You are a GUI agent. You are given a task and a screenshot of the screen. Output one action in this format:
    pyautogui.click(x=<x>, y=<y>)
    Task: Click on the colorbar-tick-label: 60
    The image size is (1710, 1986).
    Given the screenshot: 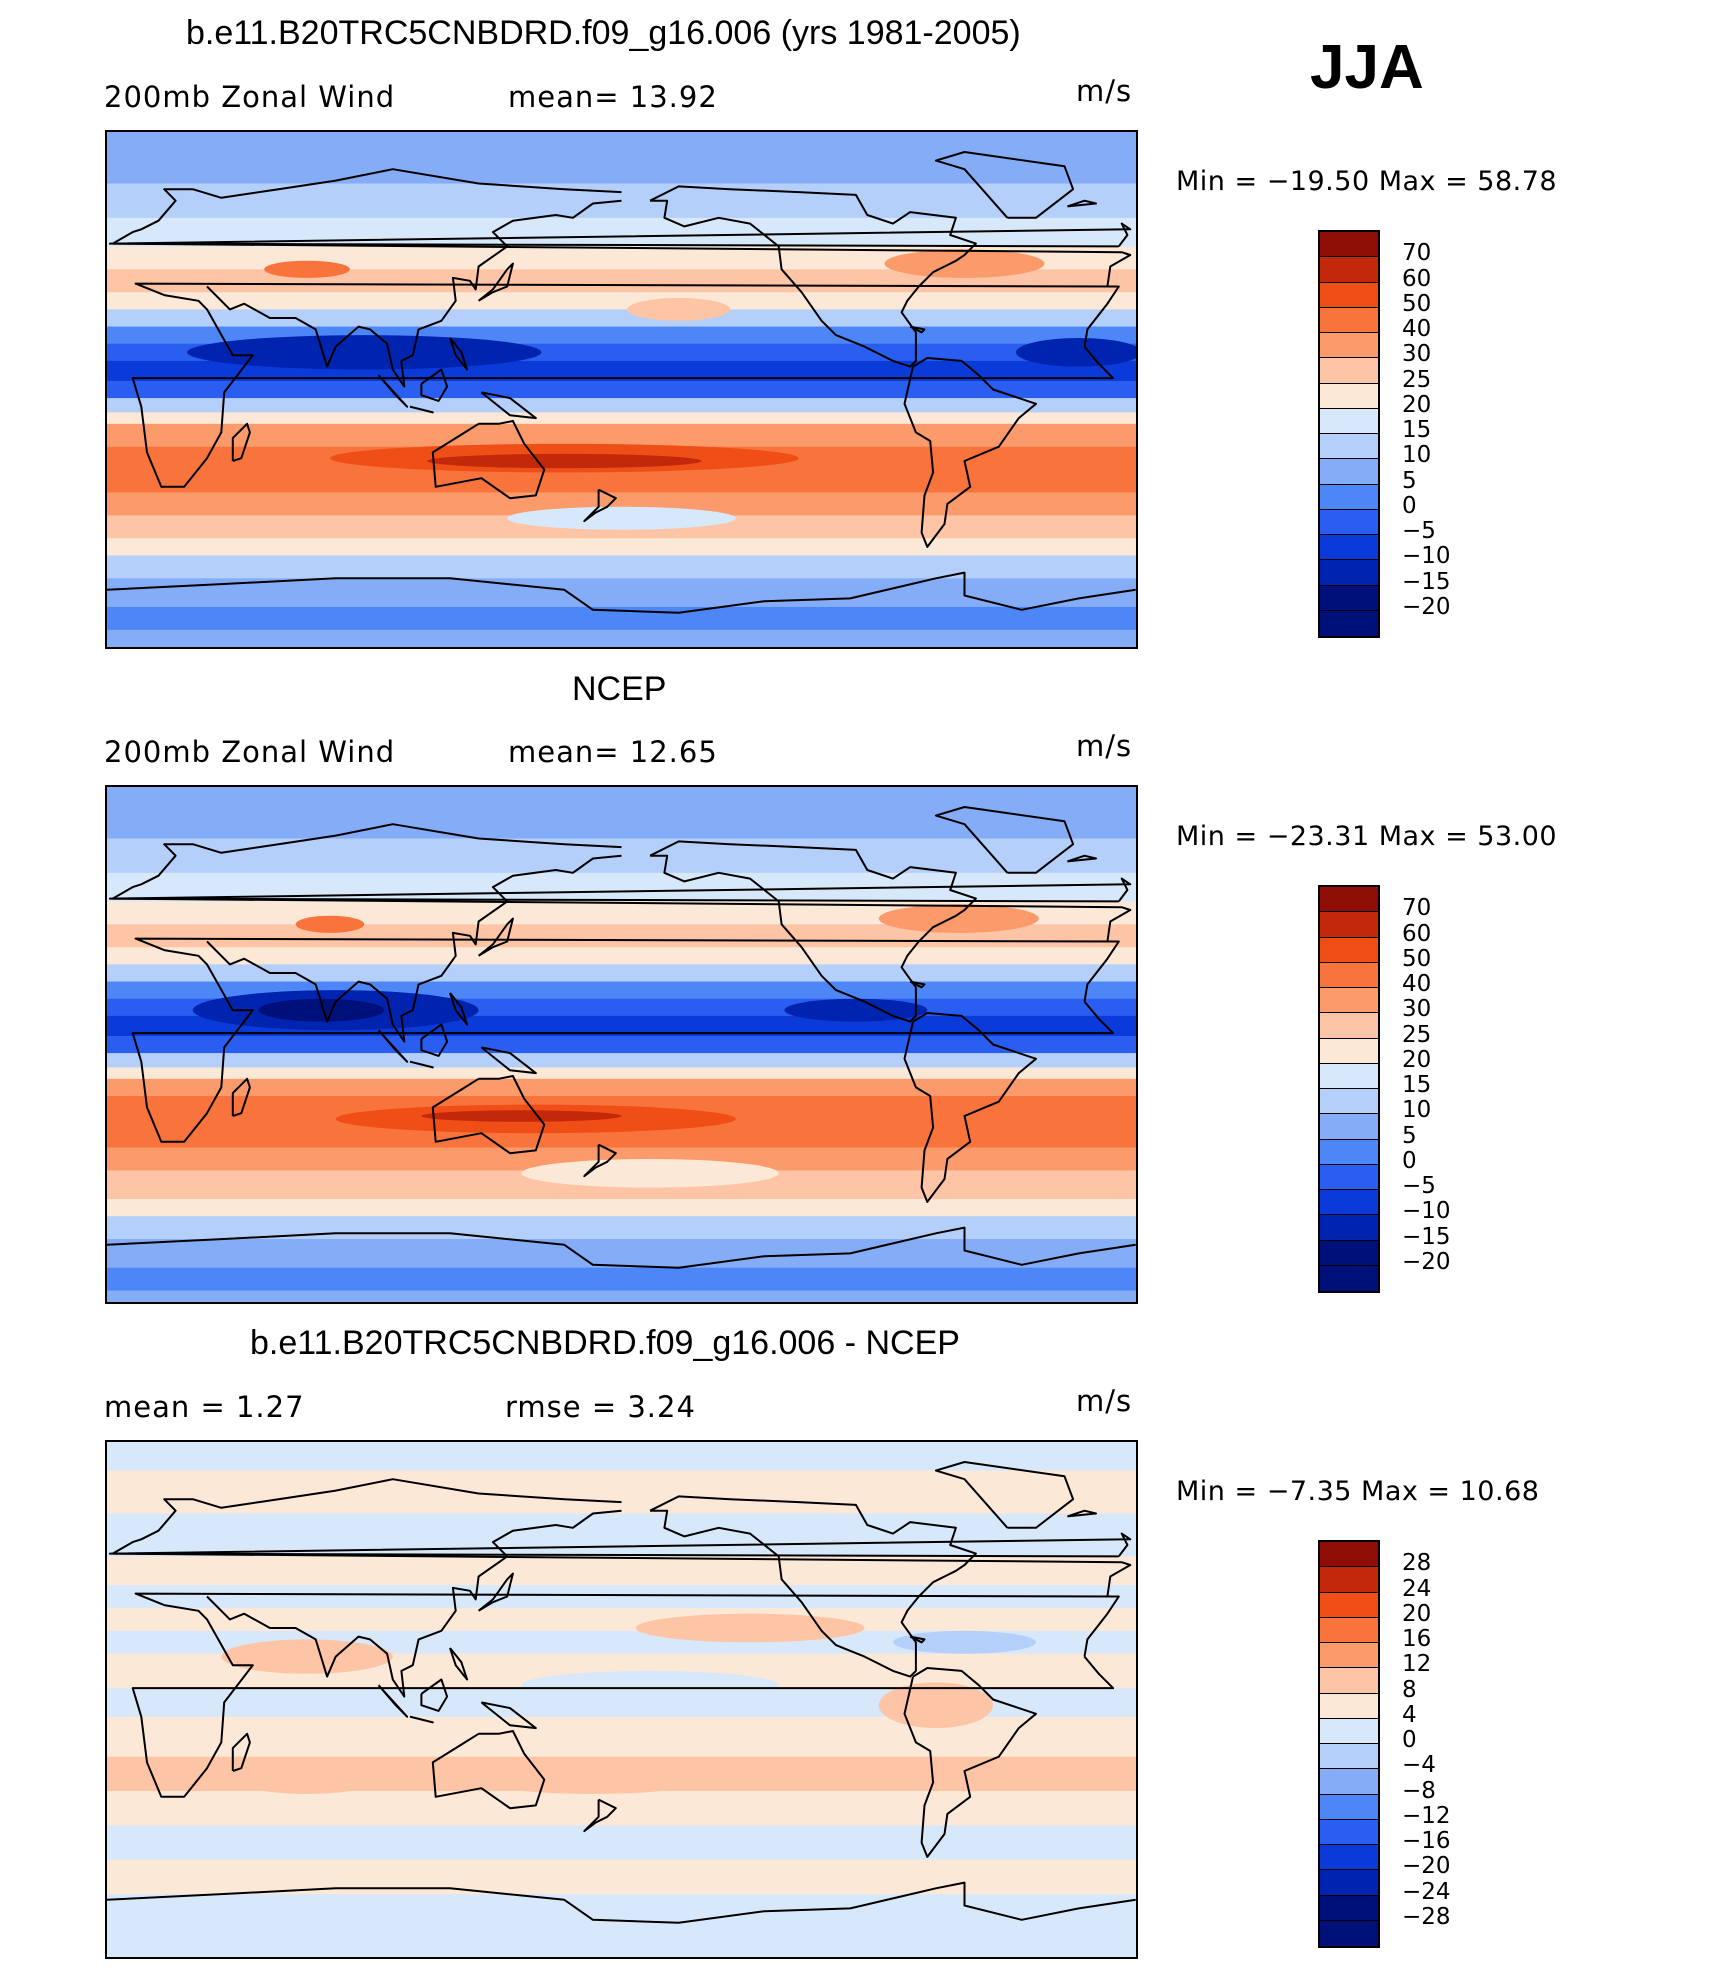 What is the action you would take?
    pyautogui.click(x=1417, y=933)
    